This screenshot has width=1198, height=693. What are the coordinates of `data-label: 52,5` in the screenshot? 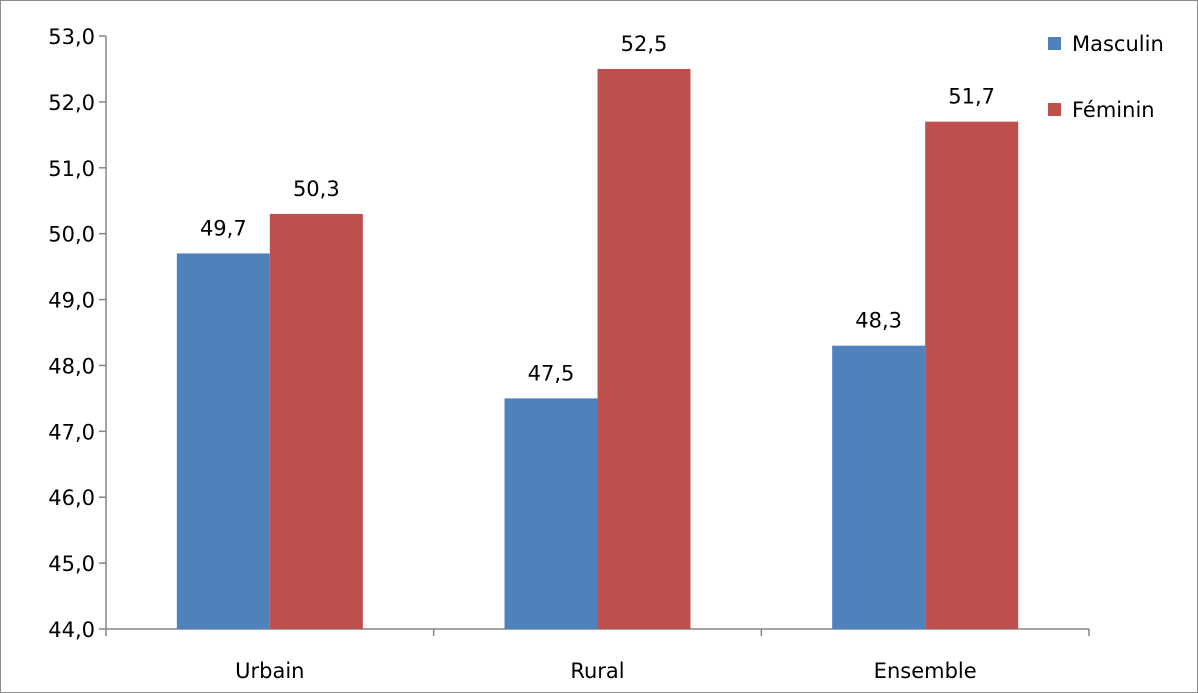 It's located at (644, 44).